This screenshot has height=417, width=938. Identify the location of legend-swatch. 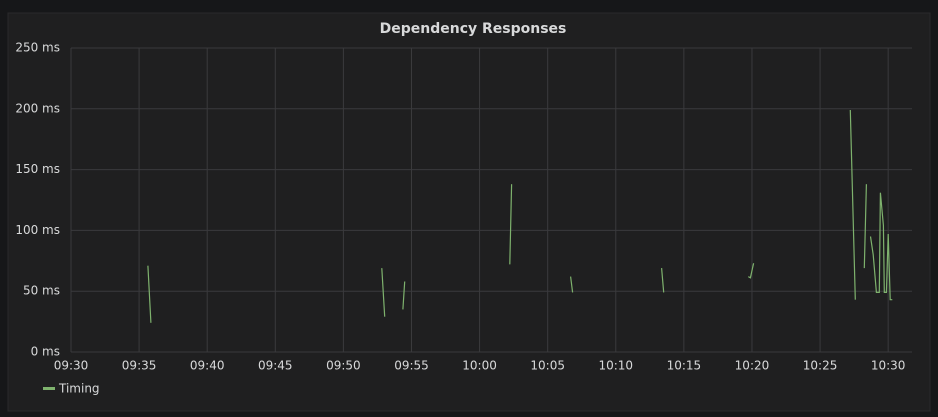
(49, 388).